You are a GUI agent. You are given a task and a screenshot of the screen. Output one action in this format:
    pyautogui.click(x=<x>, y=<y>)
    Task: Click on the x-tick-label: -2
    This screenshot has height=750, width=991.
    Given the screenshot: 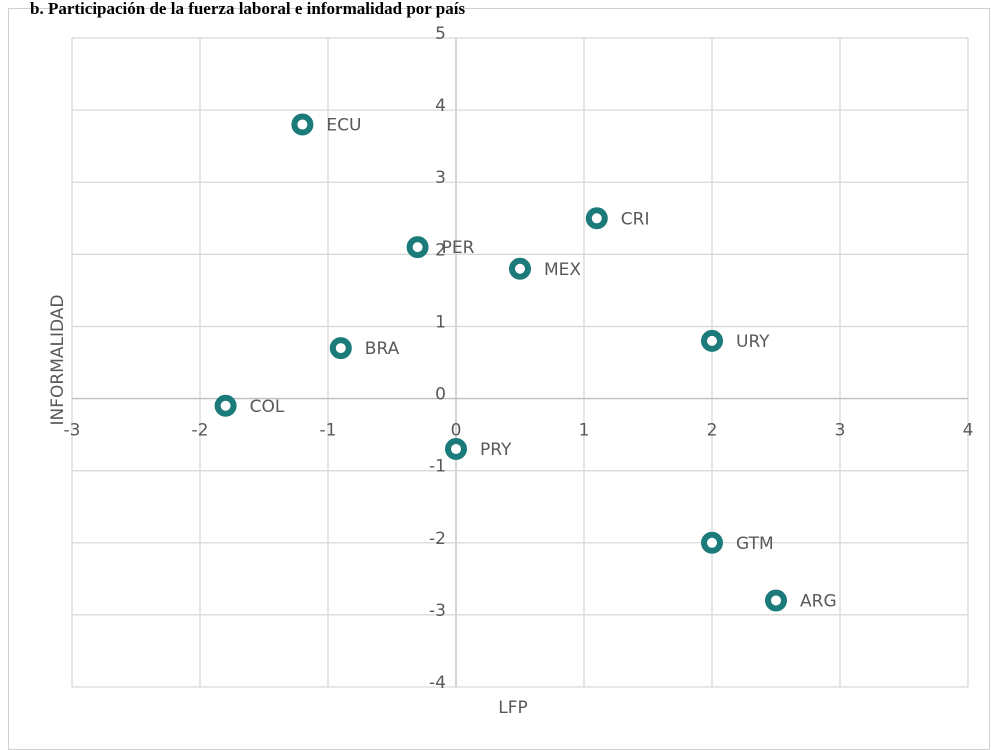 What is the action you would take?
    pyautogui.click(x=200, y=431)
    